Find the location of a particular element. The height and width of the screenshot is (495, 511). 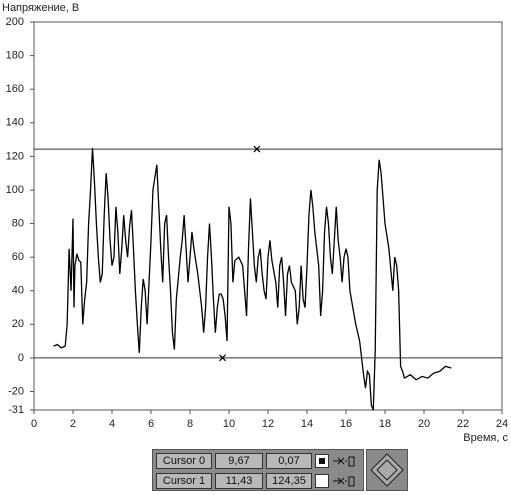

x-tick-label: 2 is located at coordinates (73, 424).